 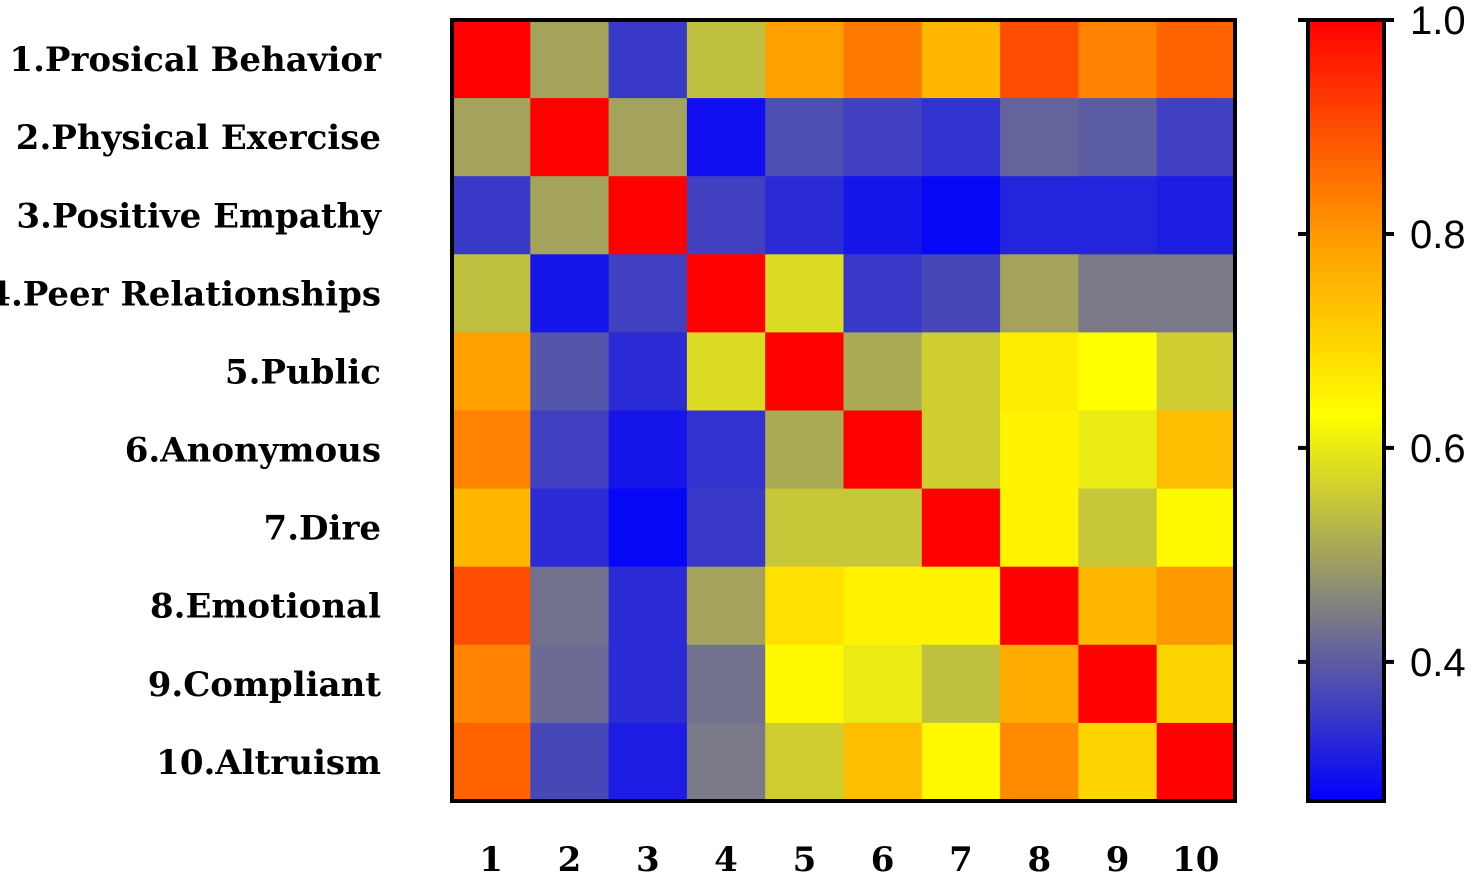 I want to click on colorbar-tick-label-2: 0.6, so click(x=1438, y=449).